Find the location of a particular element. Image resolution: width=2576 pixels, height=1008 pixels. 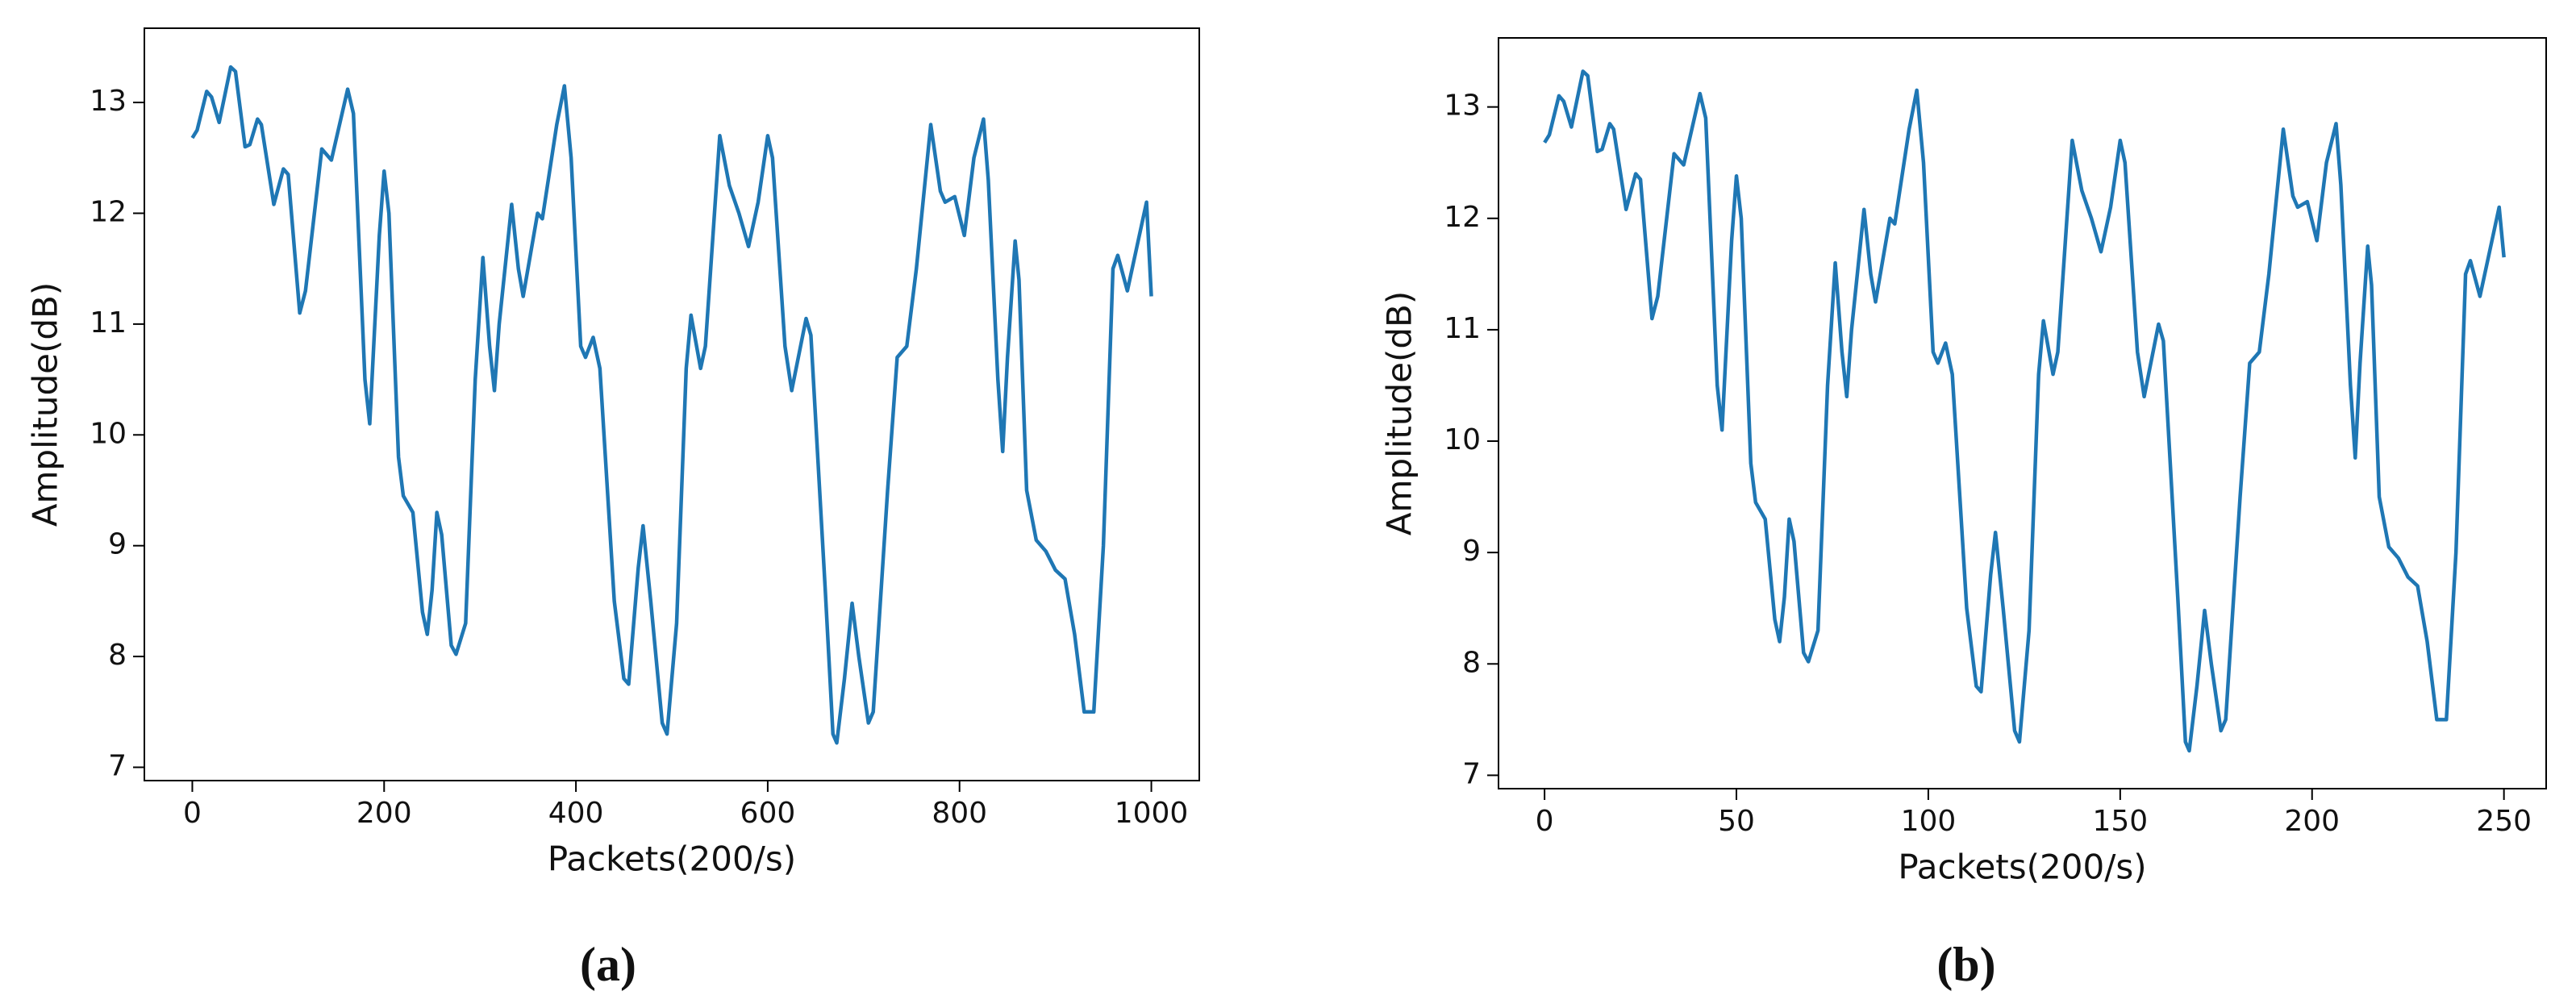

x-tick-label: 100 is located at coordinates (1929, 821).